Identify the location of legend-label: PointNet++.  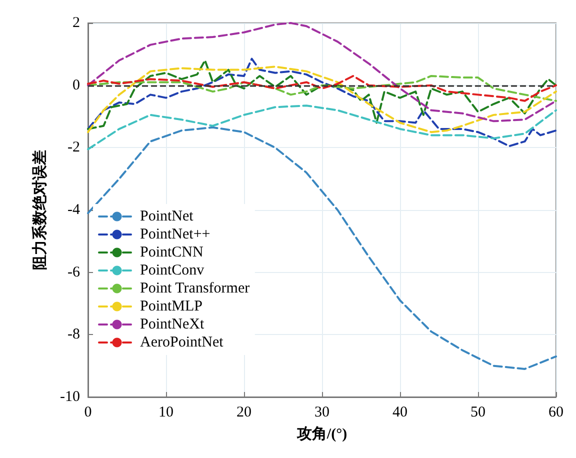
(175, 234).